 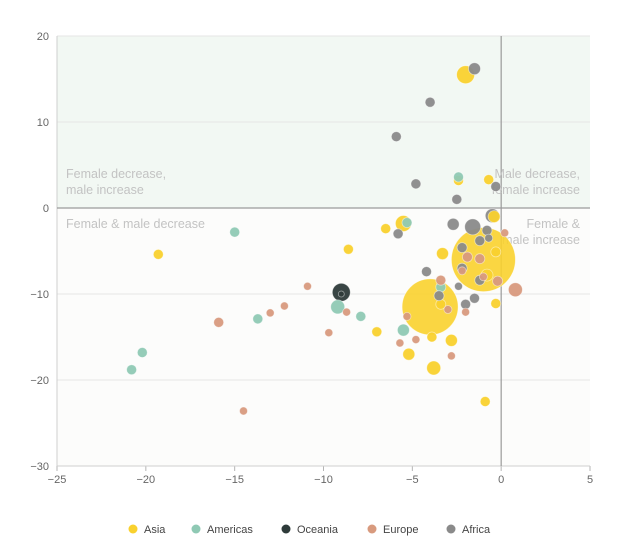 I want to click on x-tick-label: −5, so click(x=412, y=480).